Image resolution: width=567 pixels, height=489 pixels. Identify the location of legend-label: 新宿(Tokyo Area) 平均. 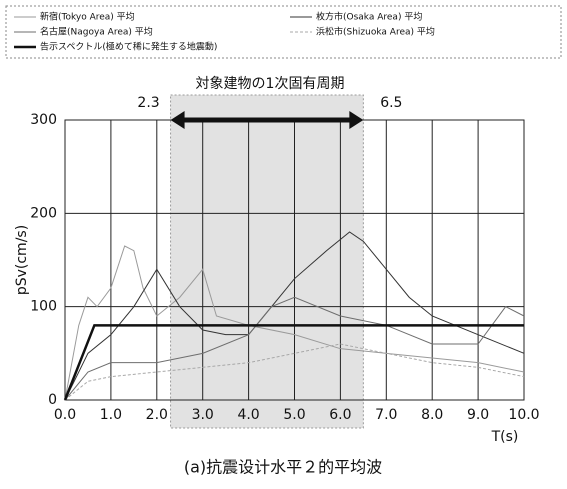
(87, 17).